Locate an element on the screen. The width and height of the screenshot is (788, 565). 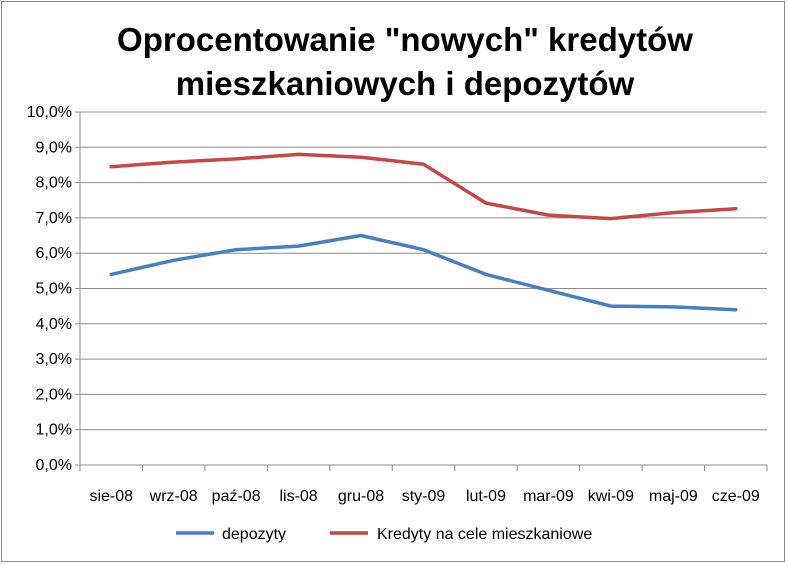
y-tick-label: 6,0% is located at coordinates (54, 253).